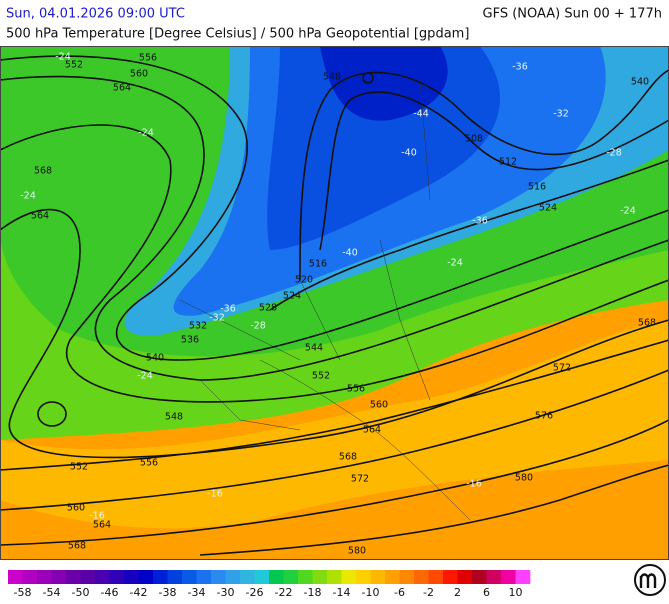 The width and height of the screenshot is (669, 604). Describe the element at coordinates (486, 592) in the screenshot. I see `colorbar-label: 6` at that location.